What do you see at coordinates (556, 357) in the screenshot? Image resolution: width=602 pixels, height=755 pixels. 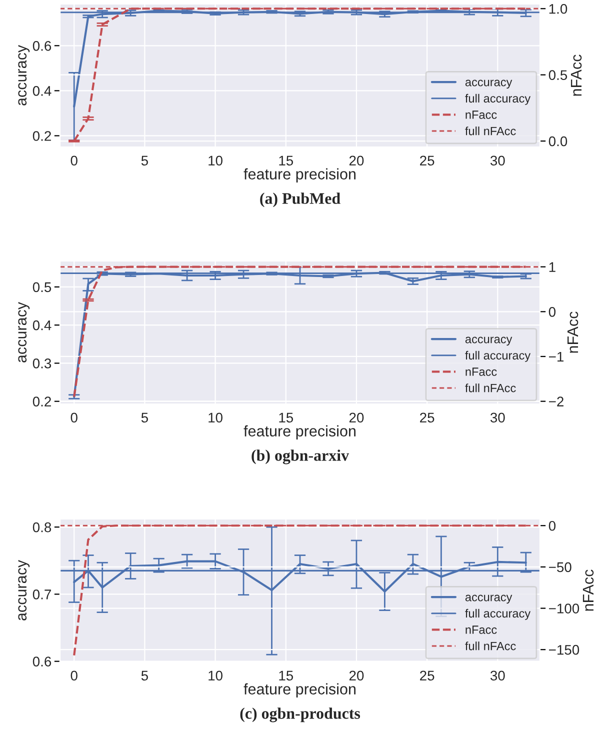 I see `y2-tick-label: −1` at bounding box center [556, 357].